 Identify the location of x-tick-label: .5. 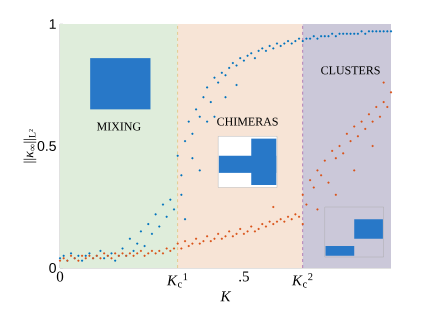
(244, 277).